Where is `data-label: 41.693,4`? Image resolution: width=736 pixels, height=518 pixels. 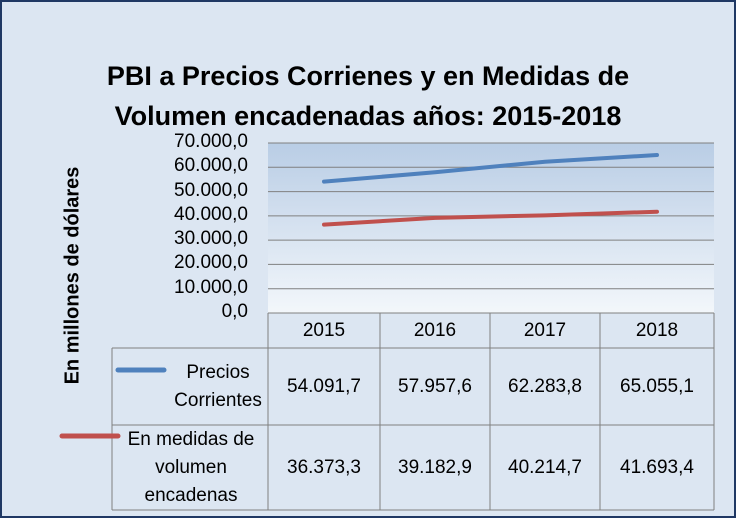
data-label: 41.693,4 is located at coordinates (657, 467).